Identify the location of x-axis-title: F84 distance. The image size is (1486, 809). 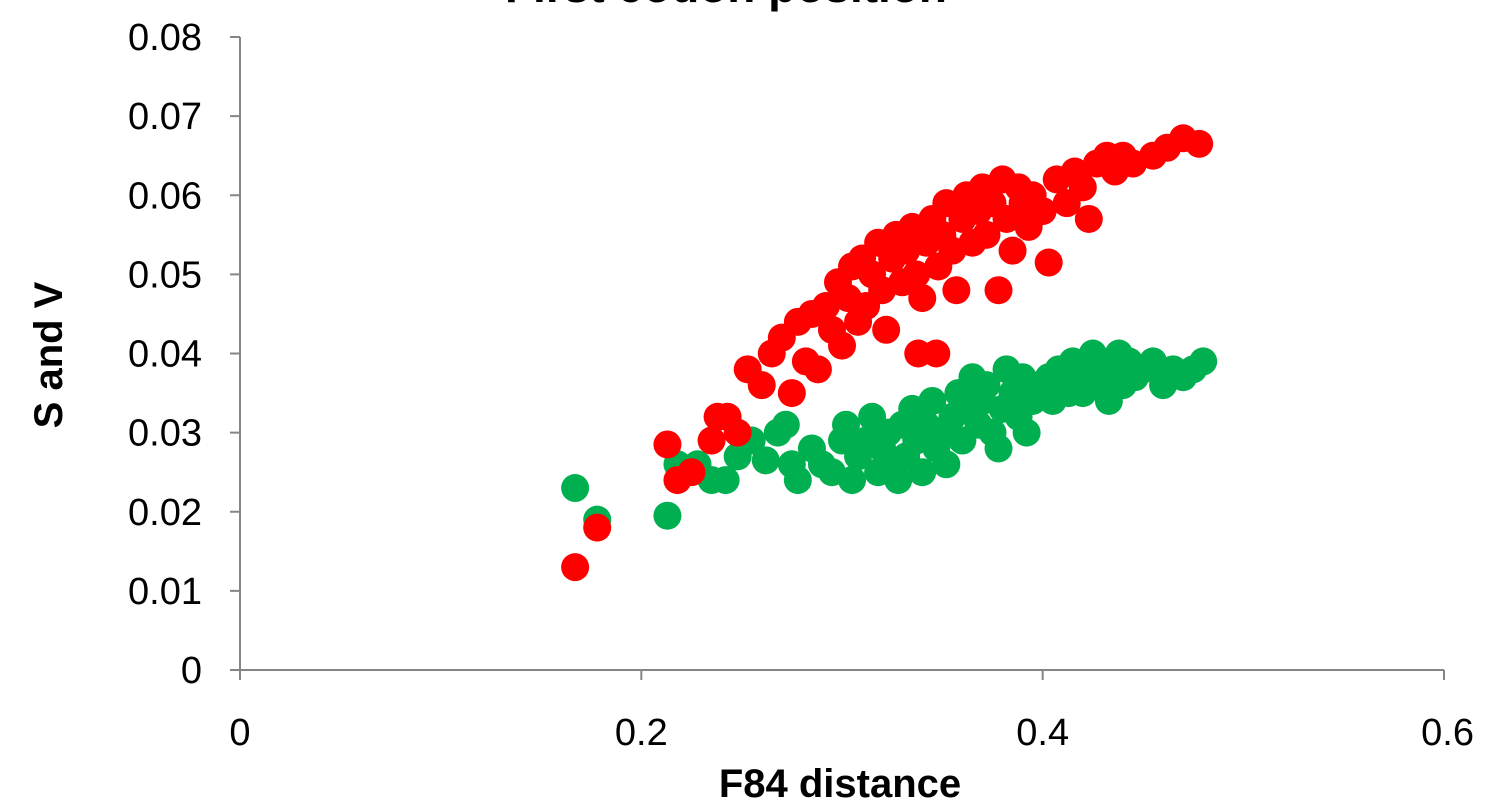
(840, 784).